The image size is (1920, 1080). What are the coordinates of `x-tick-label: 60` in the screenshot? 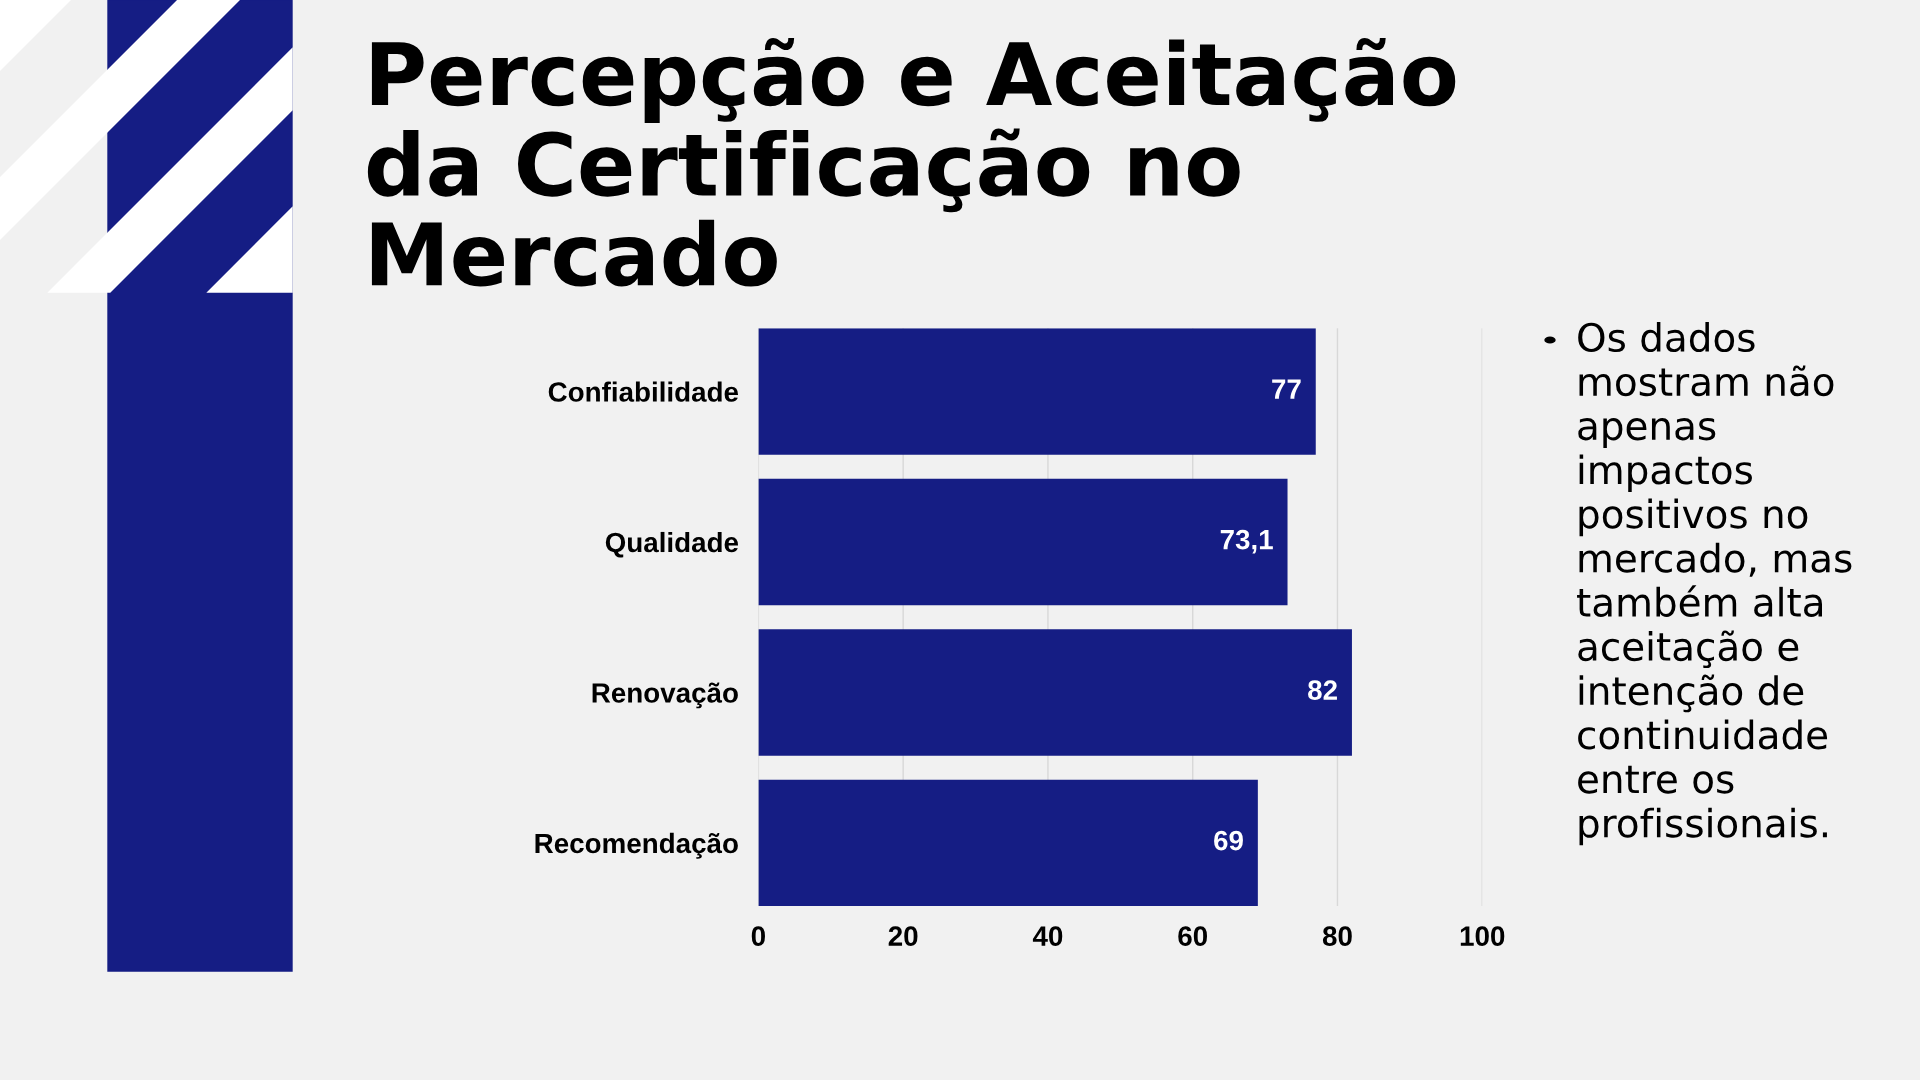 It's located at (1193, 936).